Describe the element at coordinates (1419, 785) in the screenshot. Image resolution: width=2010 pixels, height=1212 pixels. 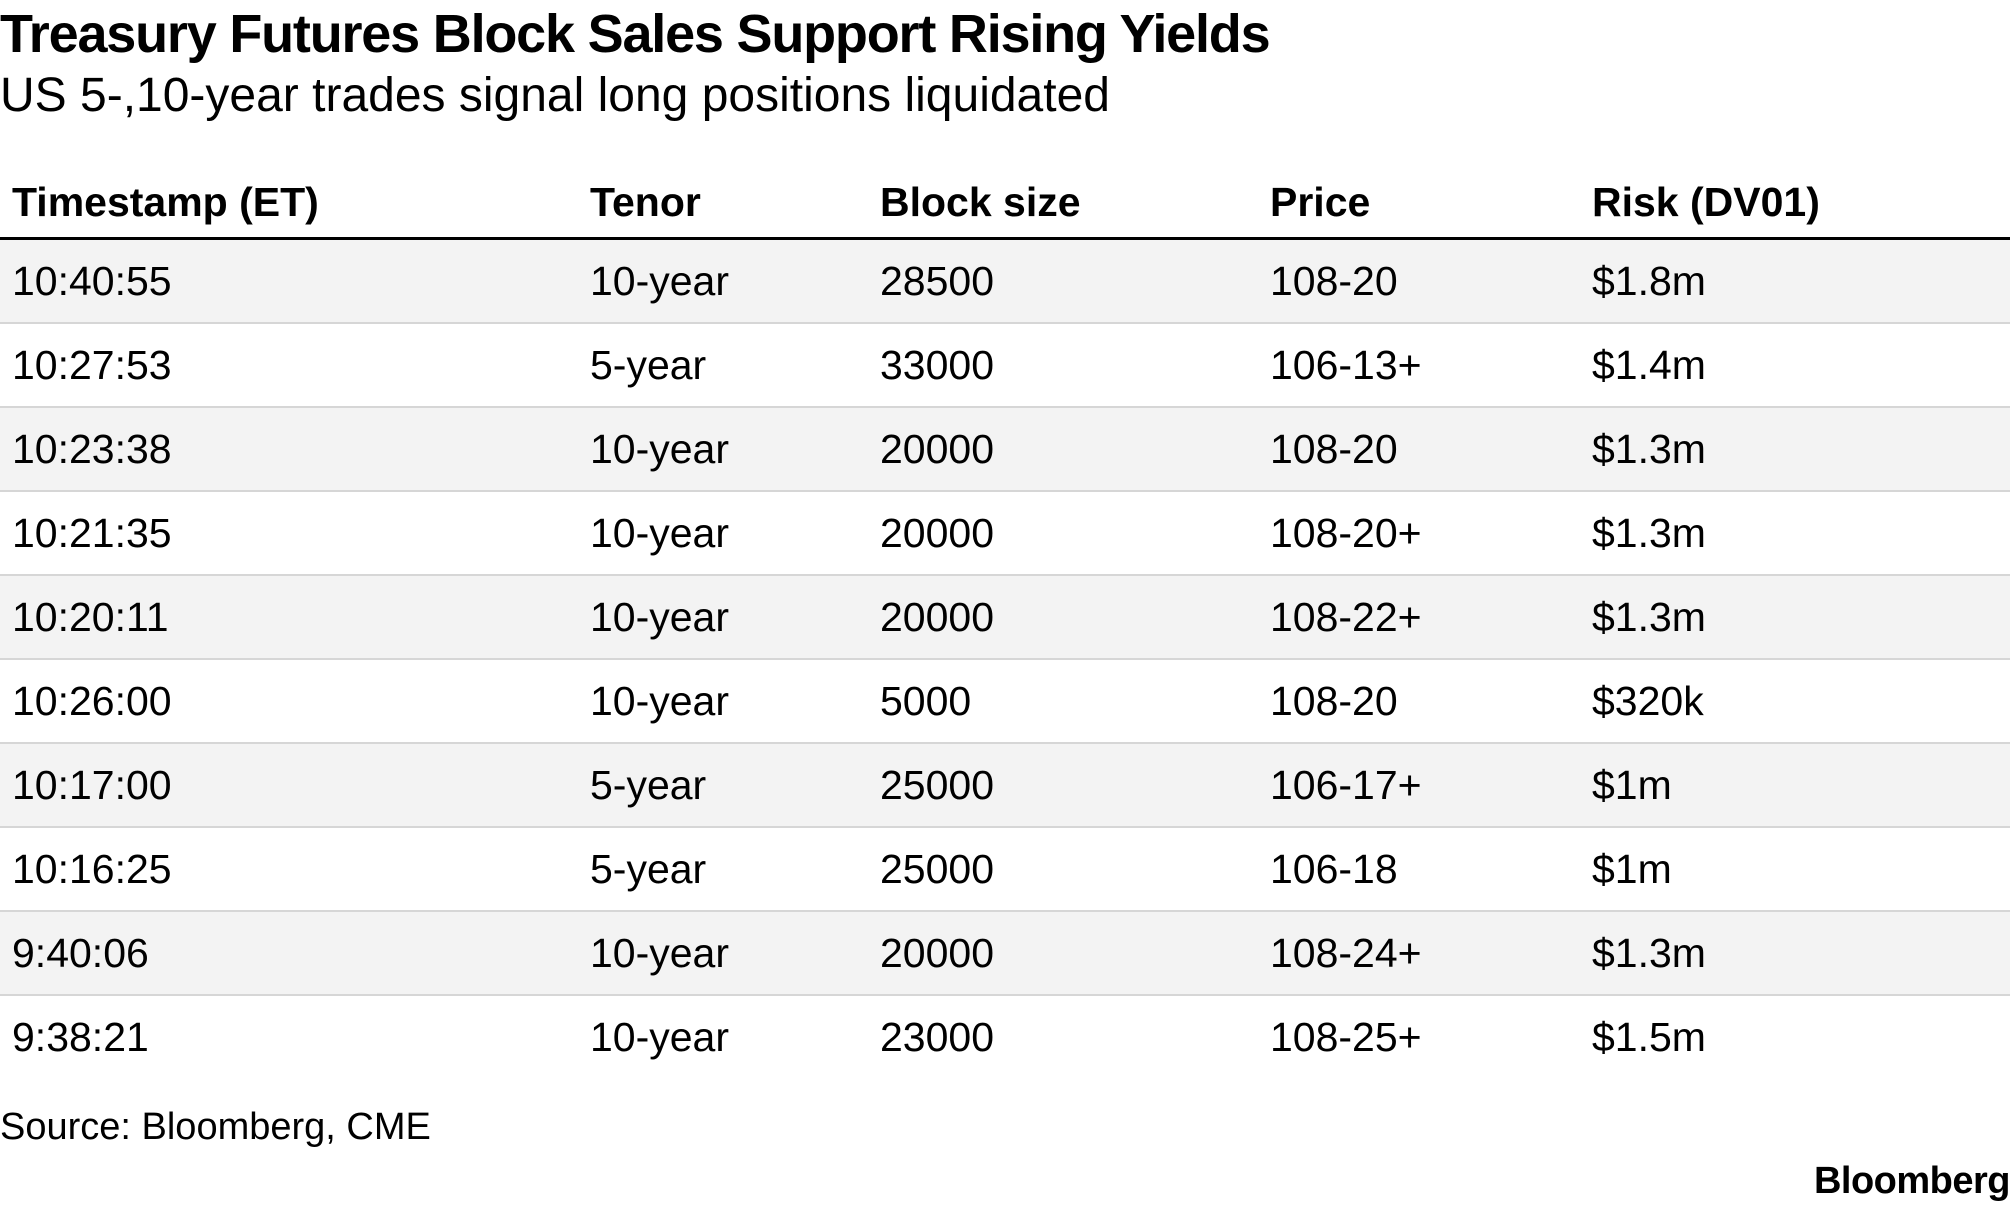
I see `cell-price: 106-17+` at that location.